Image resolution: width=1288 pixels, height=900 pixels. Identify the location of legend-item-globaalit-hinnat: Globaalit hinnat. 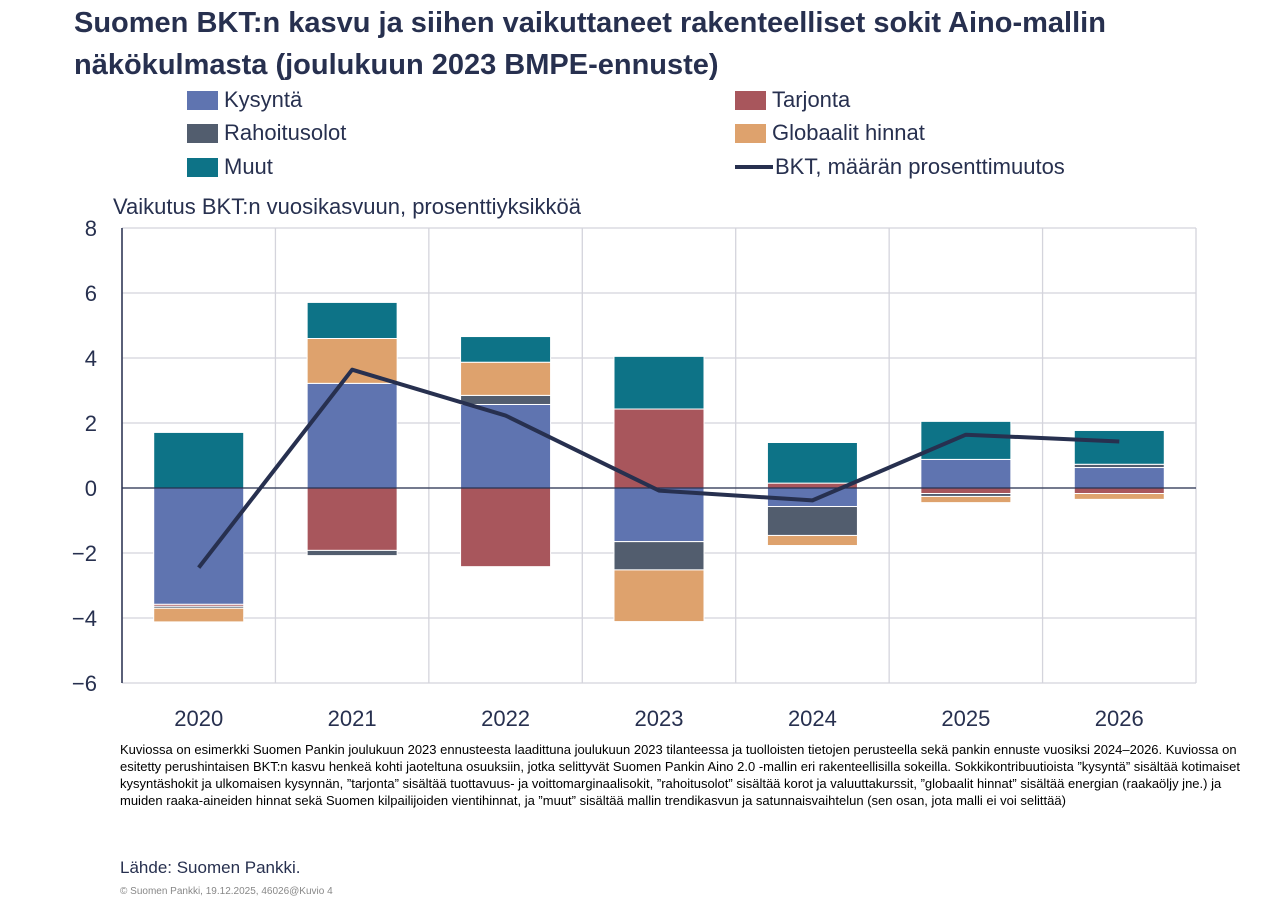
(830, 133).